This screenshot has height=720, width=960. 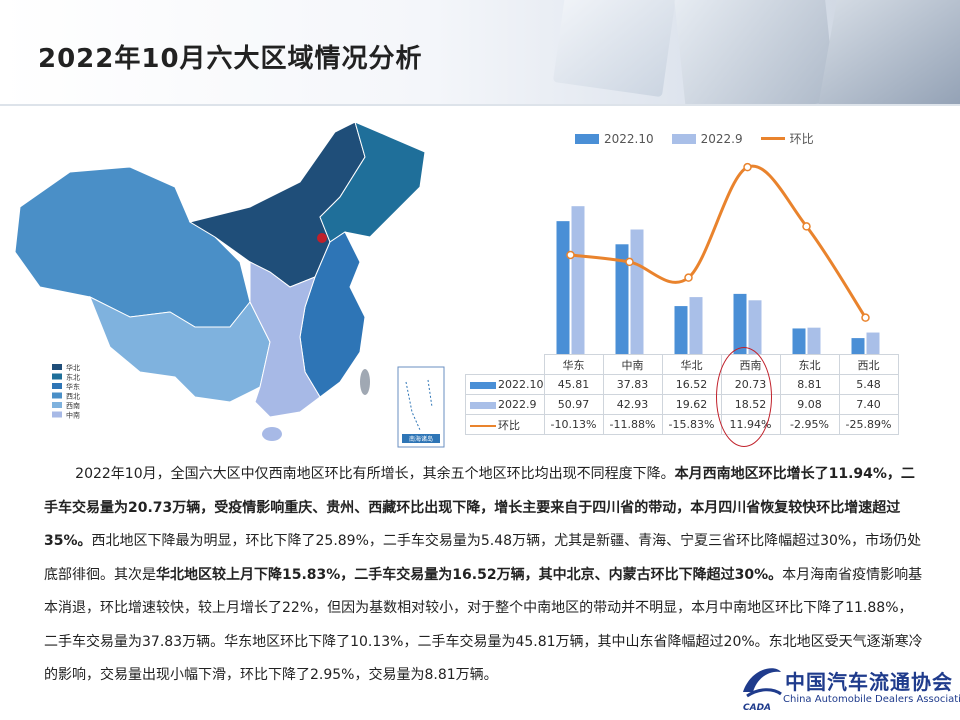 What do you see at coordinates (682, 384) in the screenshot?
I see `table-row: 2022.10 45.81 37.83 16.52 20.73 8.81 5.48` at bounding box center [682, 384].